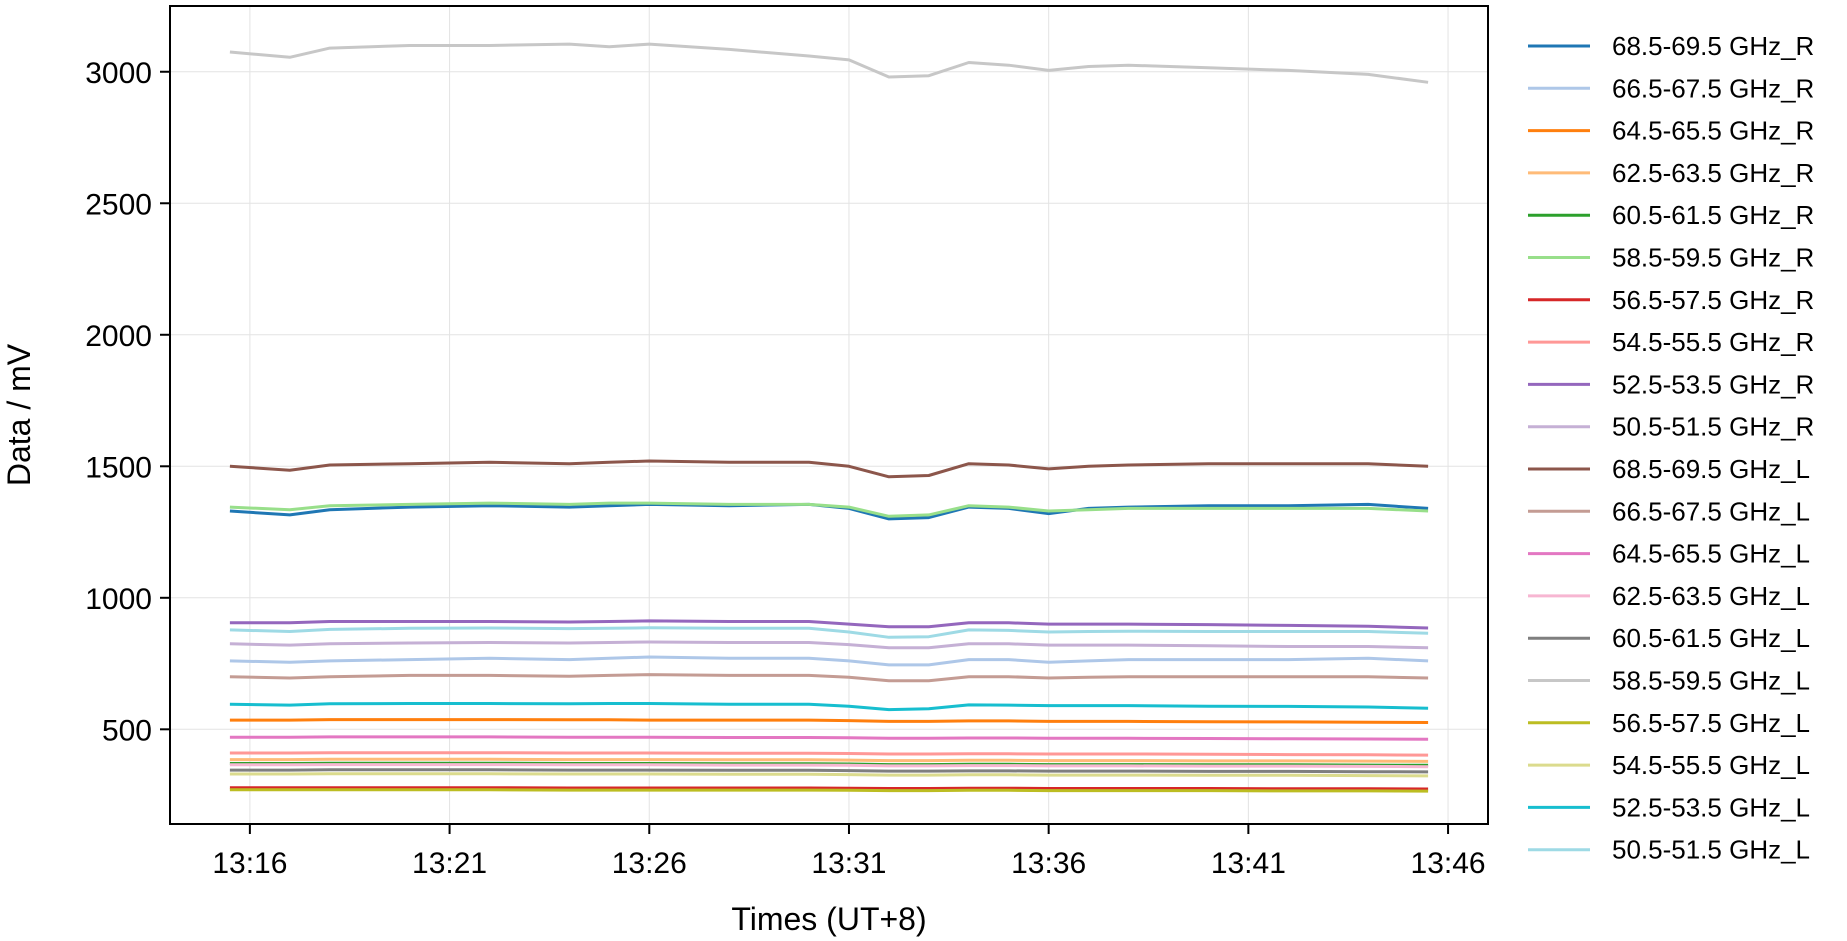  Describe the element at coordinates (1713, 427) in the screenshot. I see `legend-label: 50.5-51.5 GHz_R` at that location.